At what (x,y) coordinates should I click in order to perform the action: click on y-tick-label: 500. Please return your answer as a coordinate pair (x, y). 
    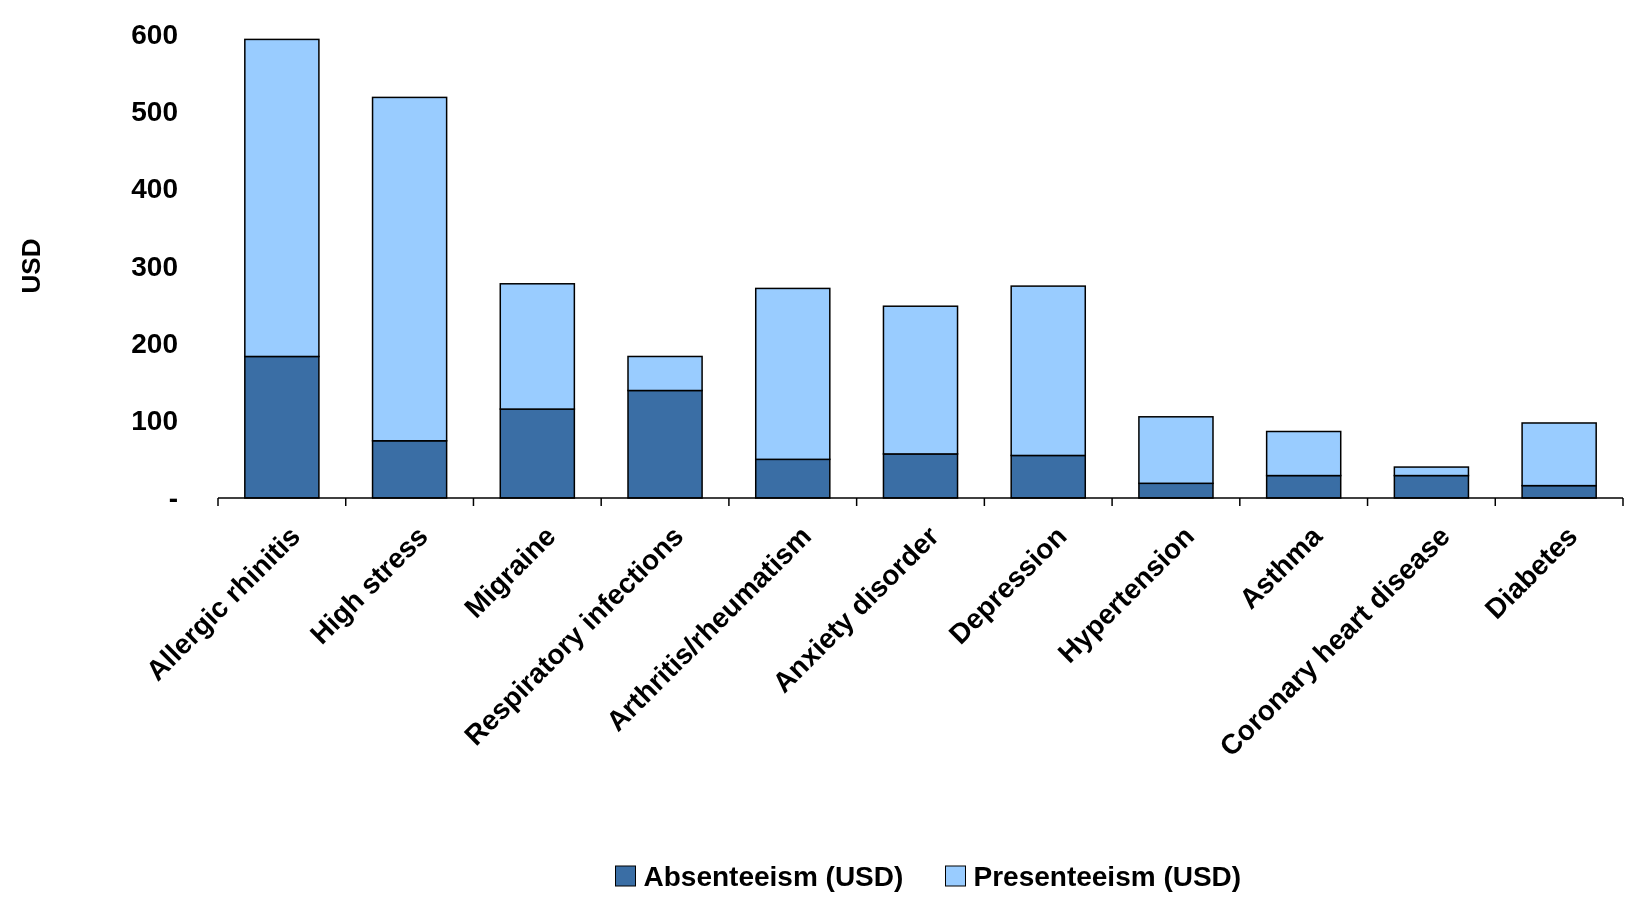
    Looking at the image, I should click on (154, 112).